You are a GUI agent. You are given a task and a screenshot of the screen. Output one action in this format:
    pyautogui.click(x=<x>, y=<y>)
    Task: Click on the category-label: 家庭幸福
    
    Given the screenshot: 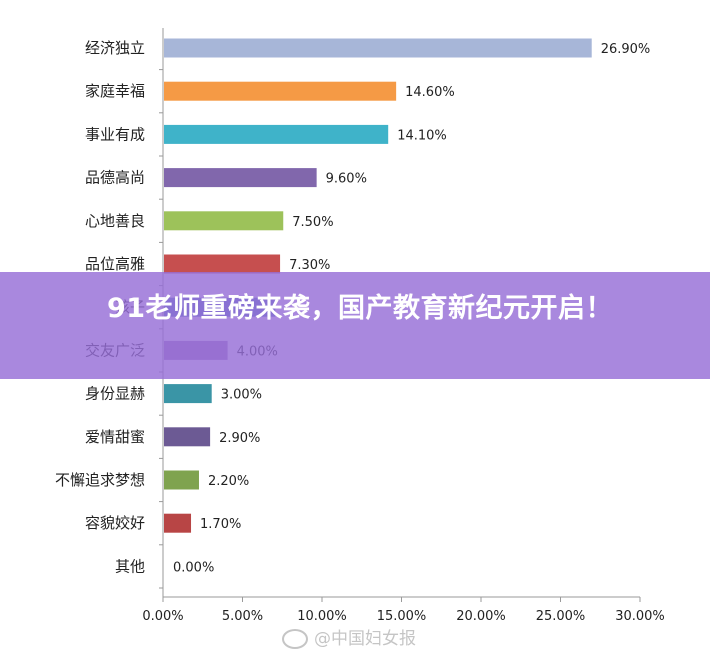 What is the action you would take?
    pyautogui.click(x=115, y=91)
    